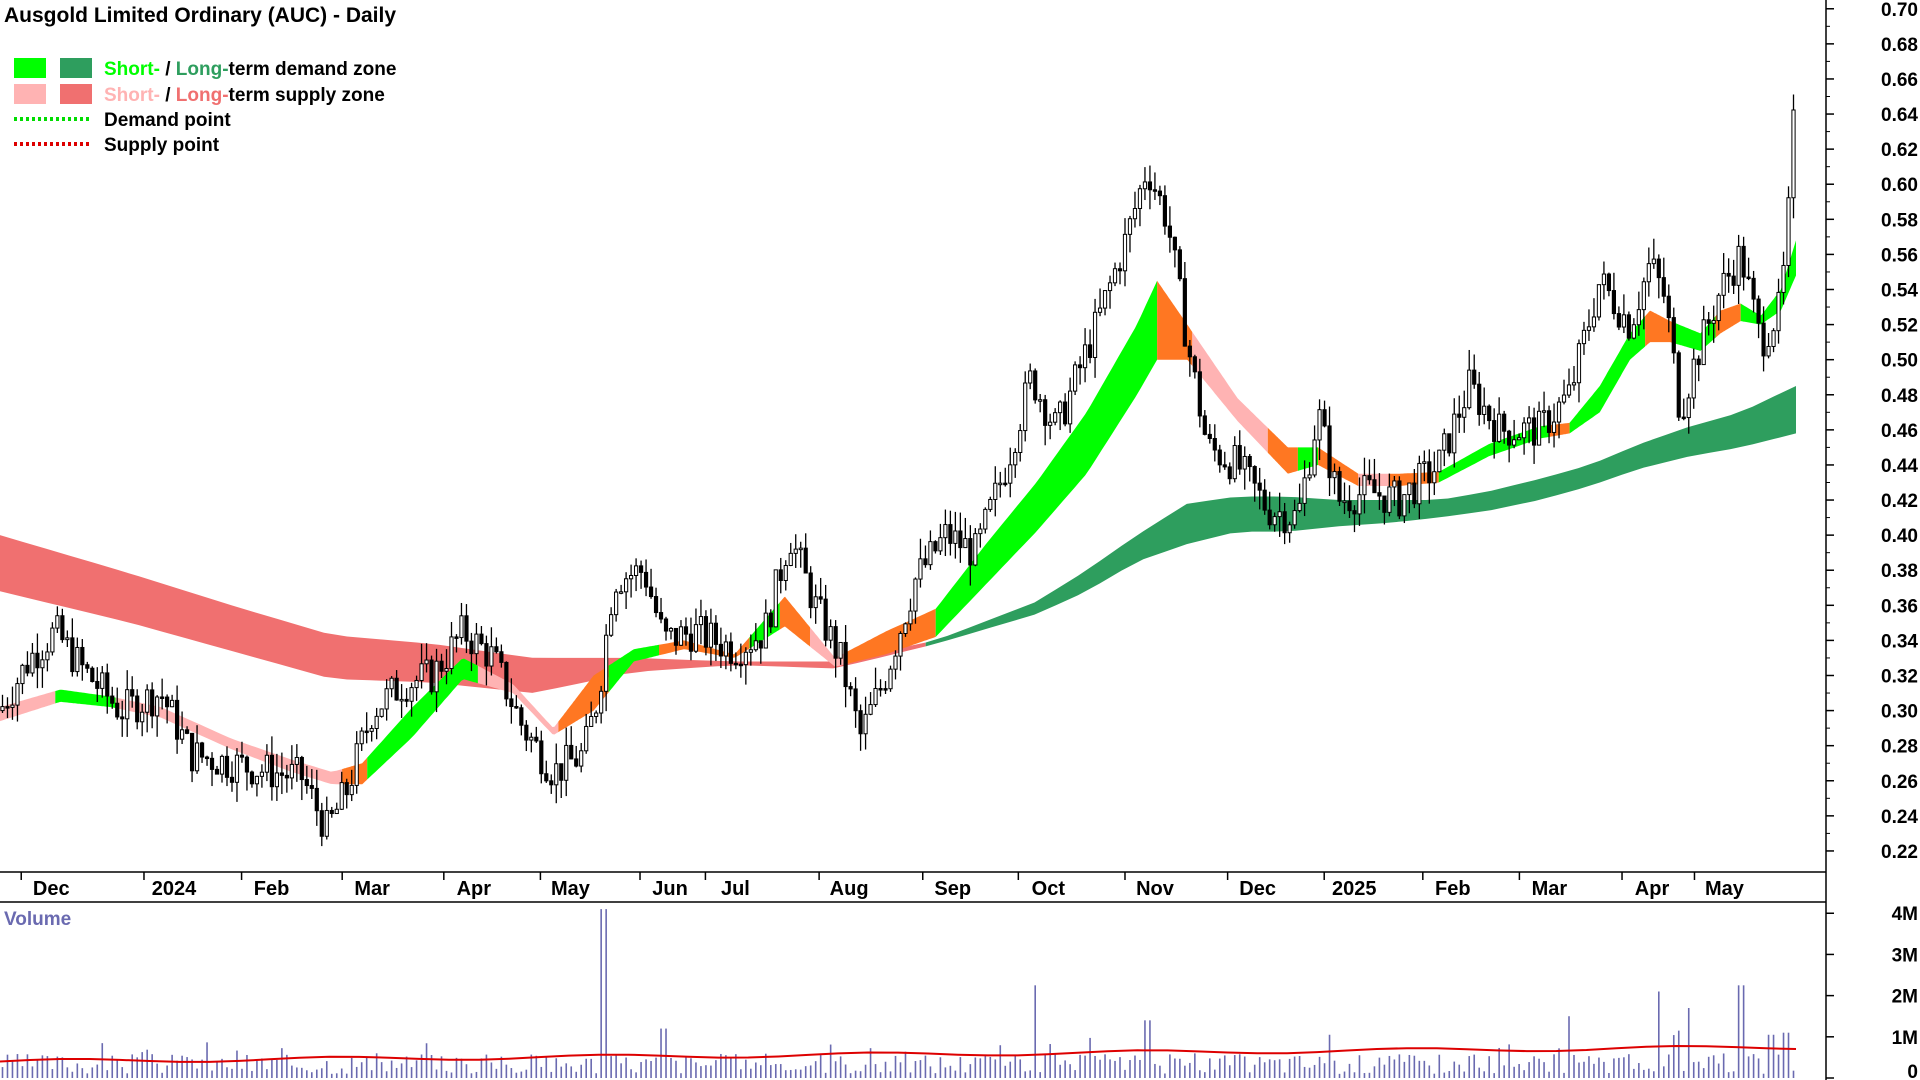  Describe the element at coordinates (849, 889) in the screenshot. I see `x-tick-label: Aug` at that location.